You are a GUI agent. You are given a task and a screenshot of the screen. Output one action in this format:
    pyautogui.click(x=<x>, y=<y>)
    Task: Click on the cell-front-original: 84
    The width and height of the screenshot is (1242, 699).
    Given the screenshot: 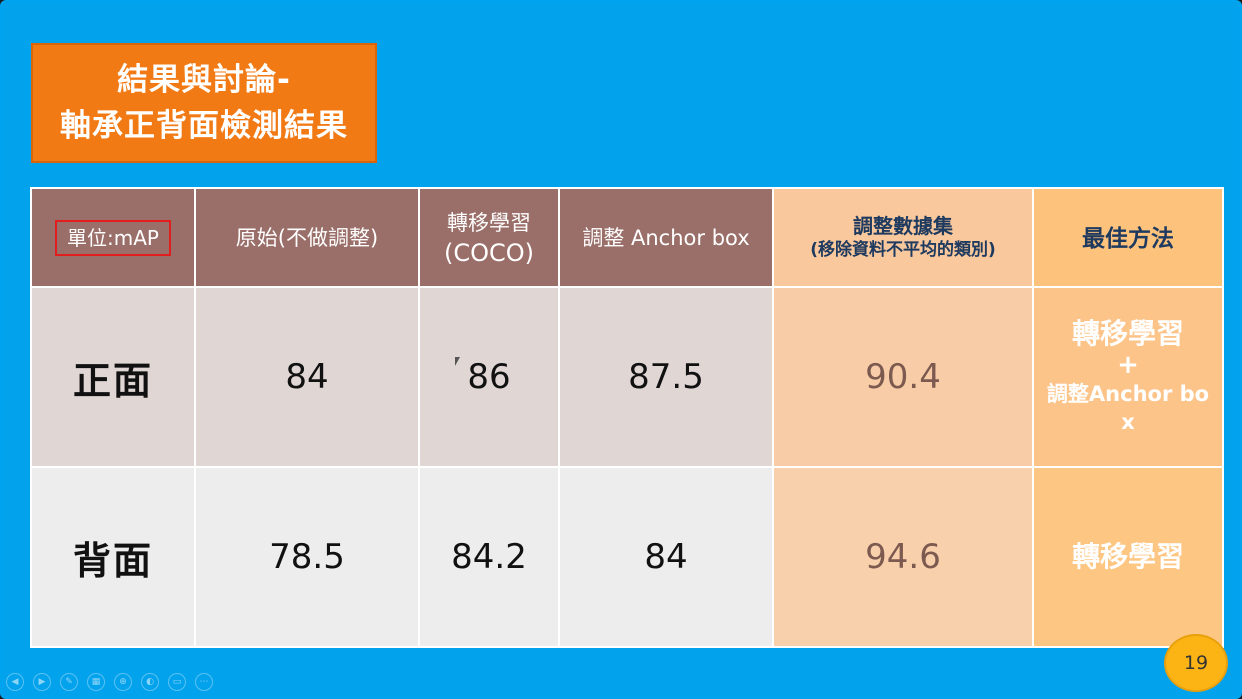 What is the action you would take?
    pyautogui.click(x=307, y=377)
    